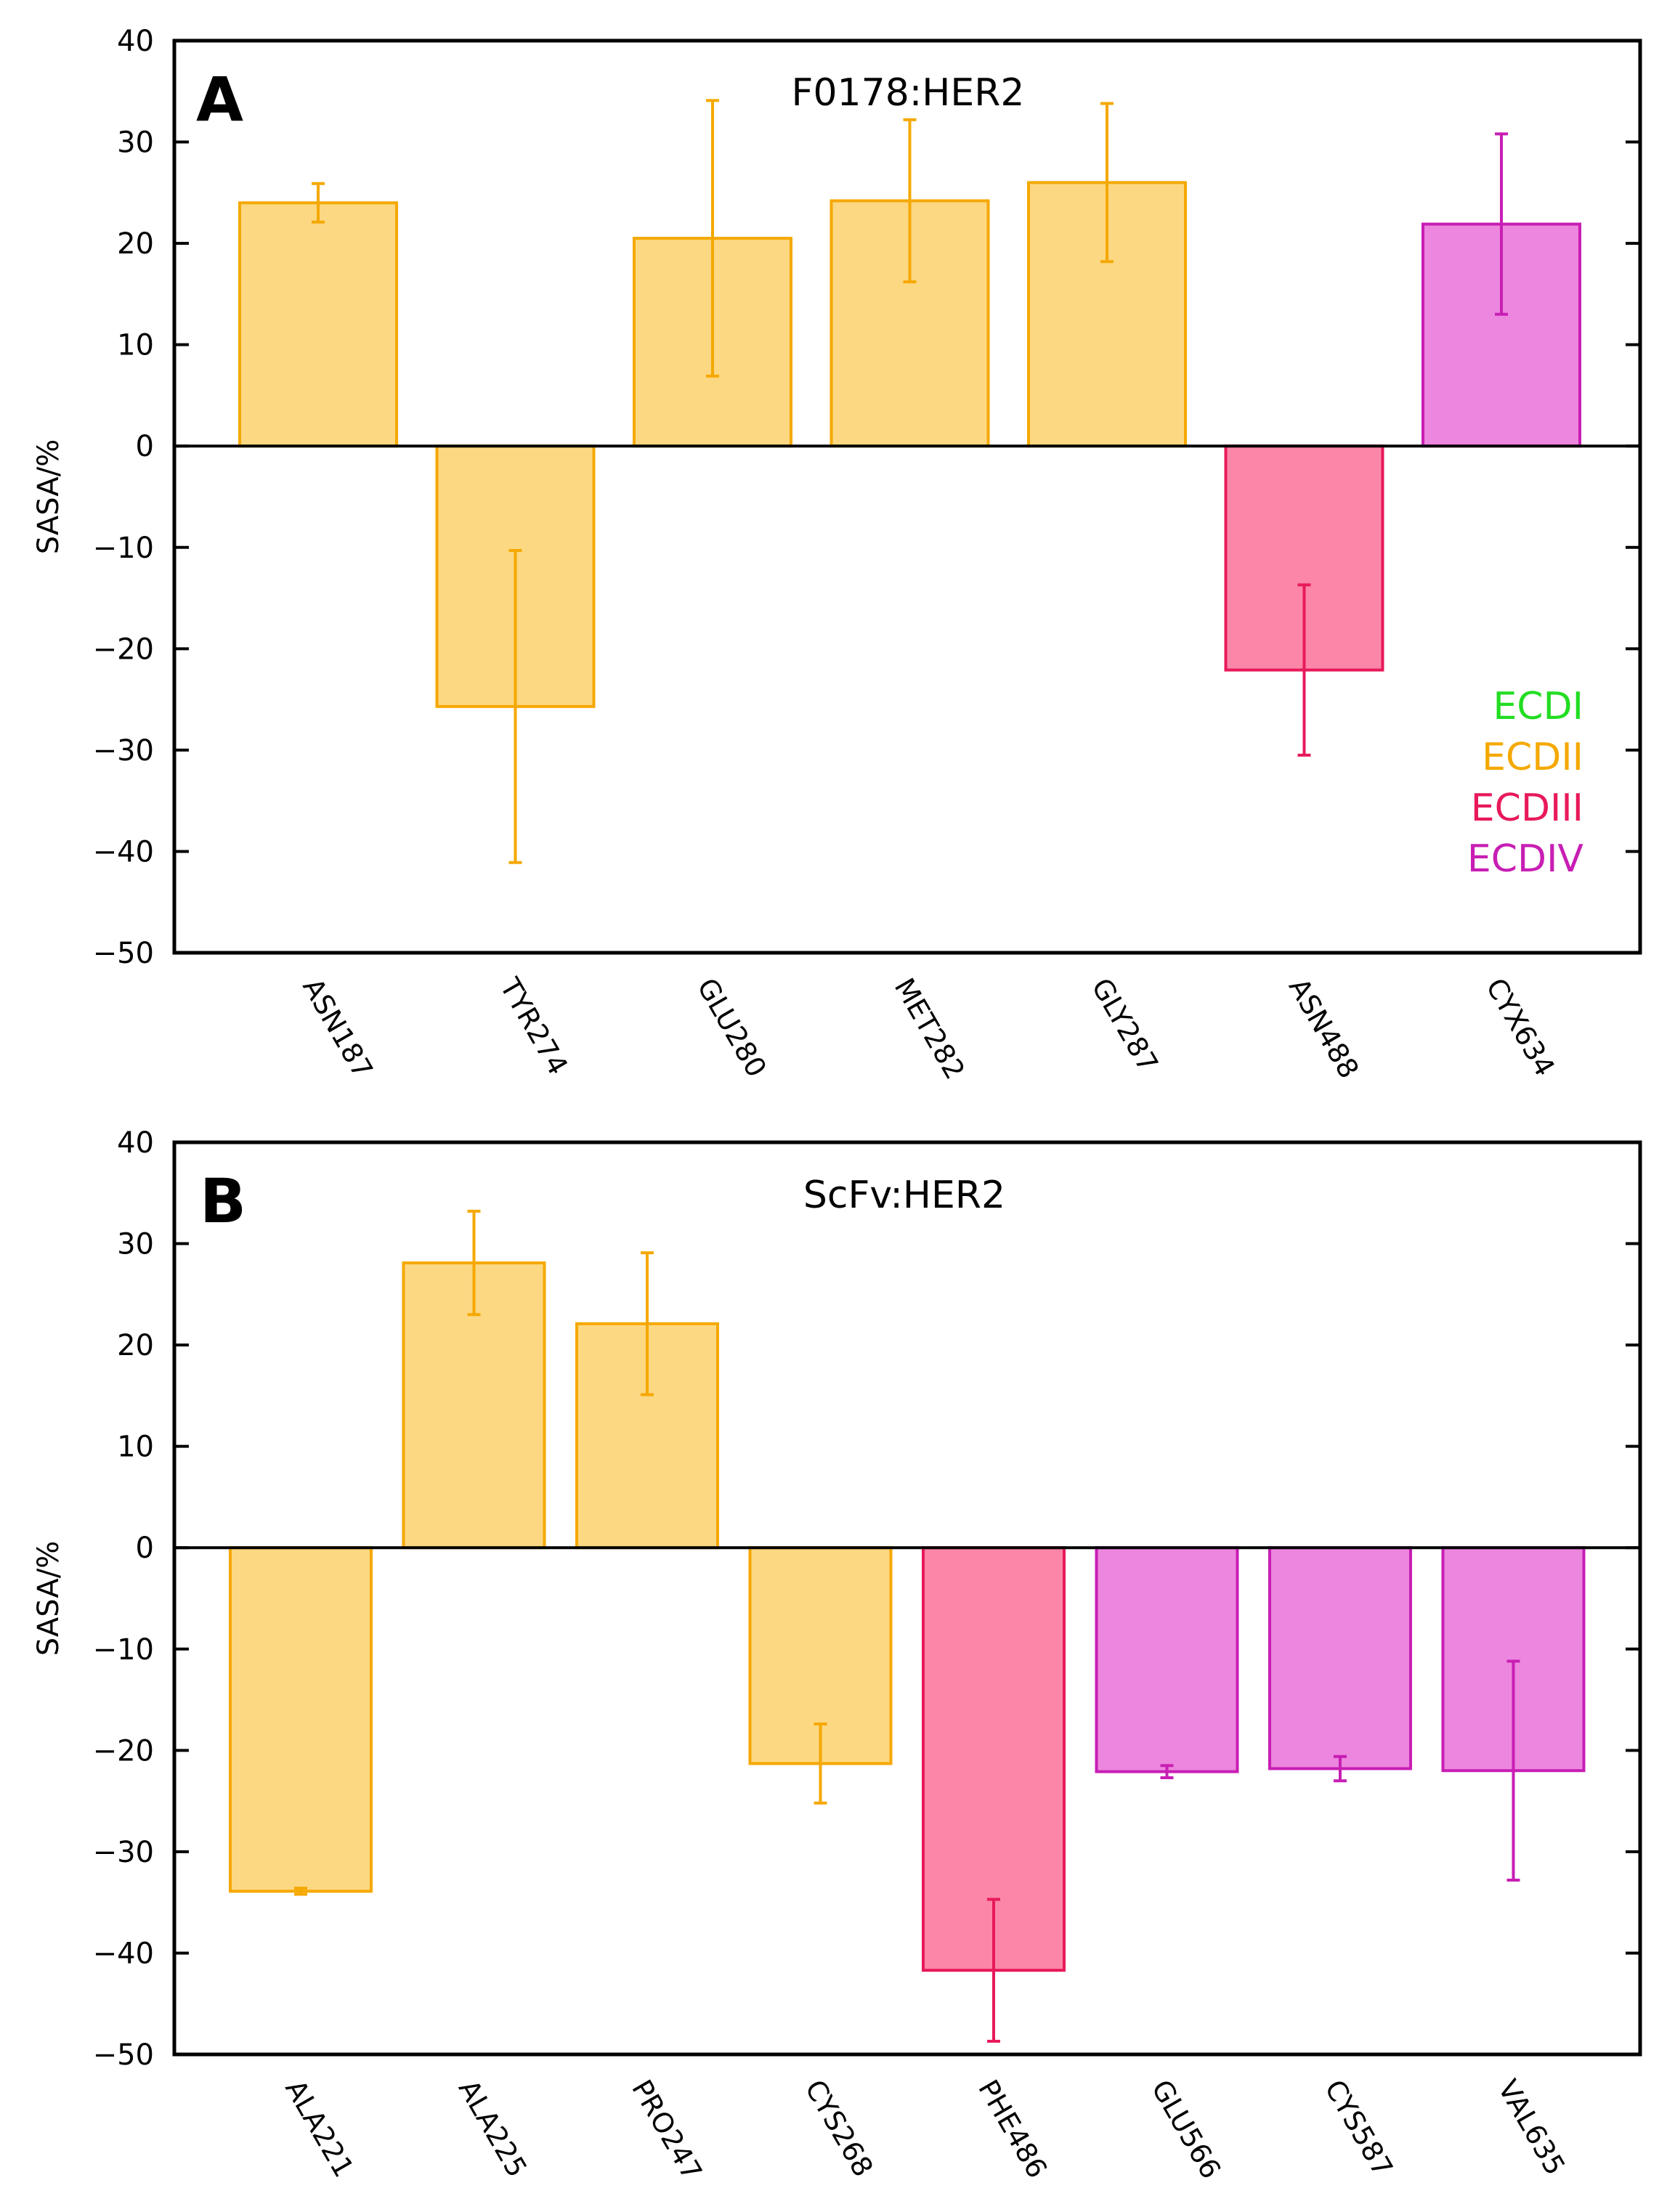 The height and width of the screenshot is (2212, 1667). Describe the element at coordinates (1358, 2128) in the screenshot. I see `panel-b-x-label-cys587: CYS587` at that location.